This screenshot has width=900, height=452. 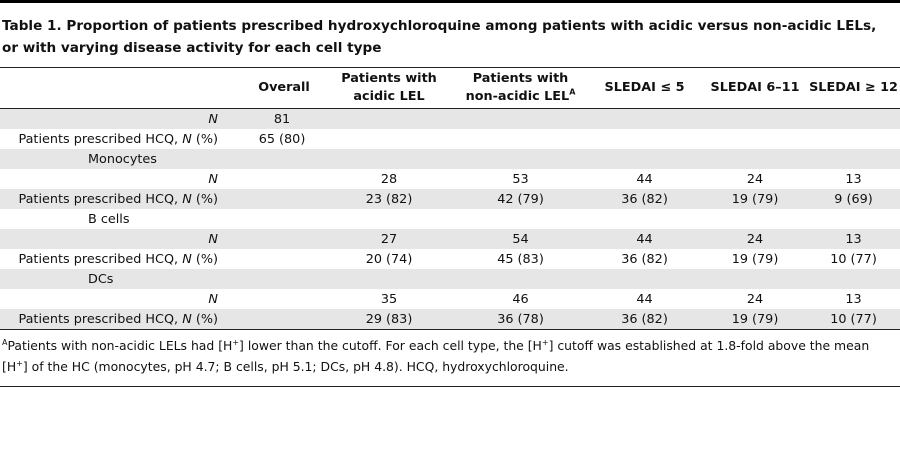 I want to click on header-empty, so click(x=122, y=88).